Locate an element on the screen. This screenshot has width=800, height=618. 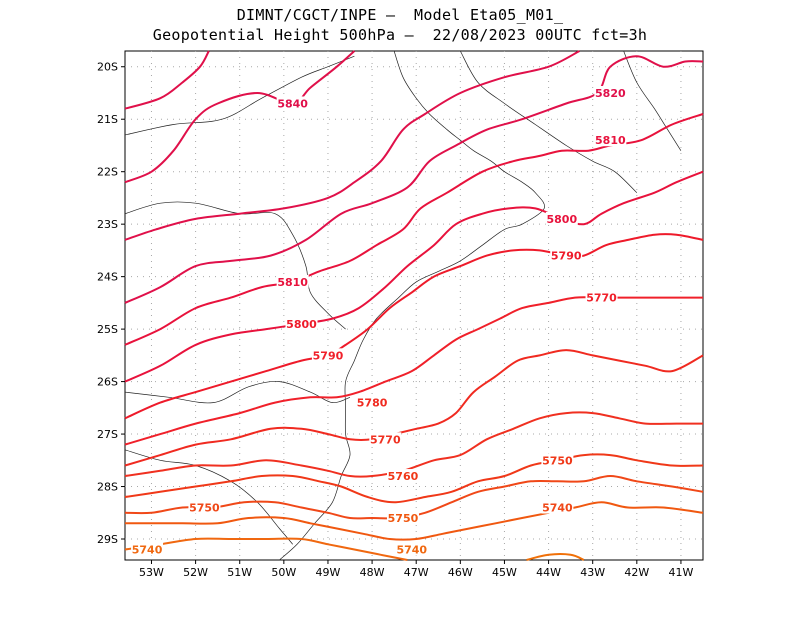
x-axis-ticks: 53W 52W 51W 50W 49W 48W 47W 46W 45W 44W 43W 42W 41W is located at coordinates (416, 569).